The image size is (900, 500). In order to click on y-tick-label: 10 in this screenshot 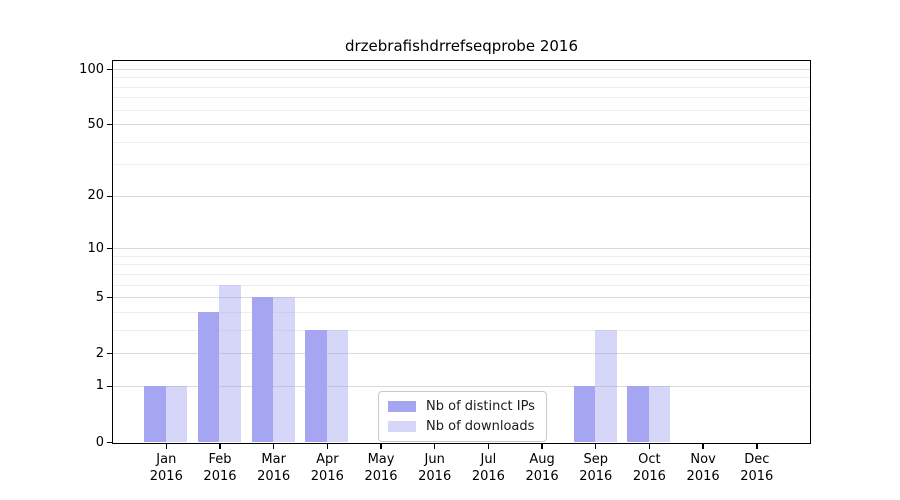, I will do `click(95, 248)`.